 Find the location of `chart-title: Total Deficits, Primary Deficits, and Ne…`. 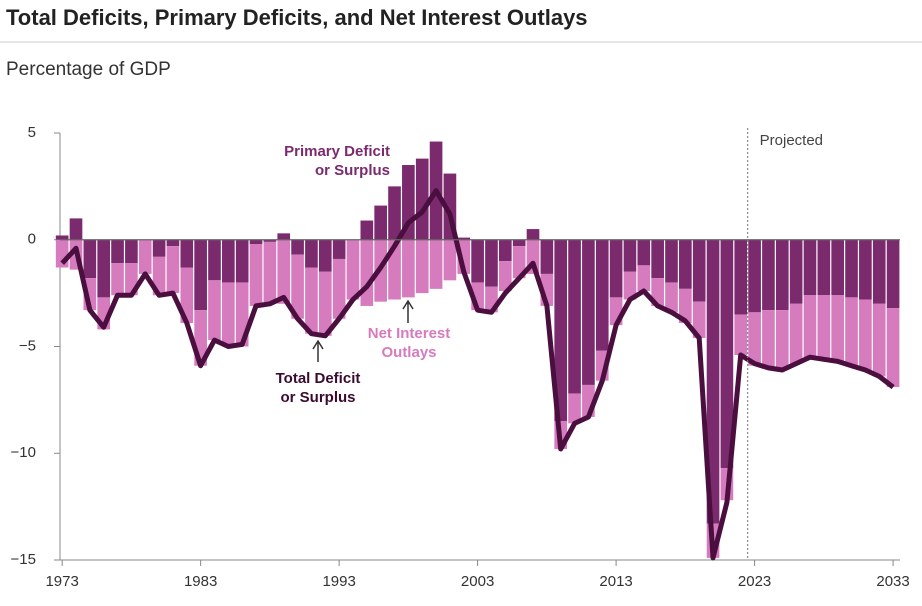

chart-title: Total Deficits, Primary Deficits, and Ne… is located at coordinates (297, 17).